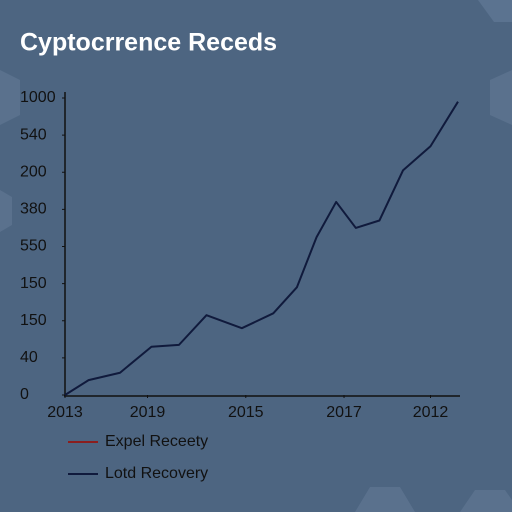 The height and width of the screenshot is (512, 512). Describe the element at coordinates (38, 97) in the screenshot. I see `y-tick-label: 1000` at that location.